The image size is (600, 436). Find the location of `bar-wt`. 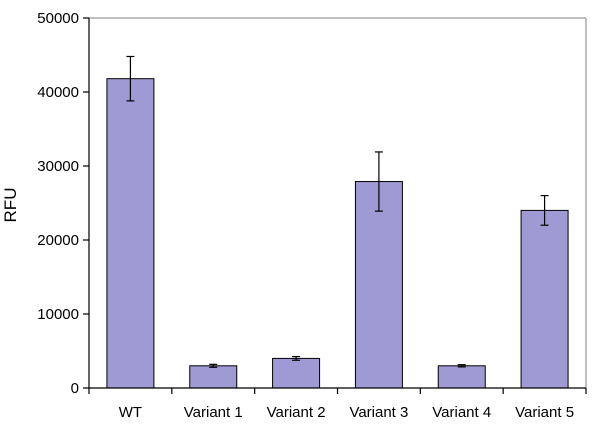

bar-wt is located at coordinates (130, 233).